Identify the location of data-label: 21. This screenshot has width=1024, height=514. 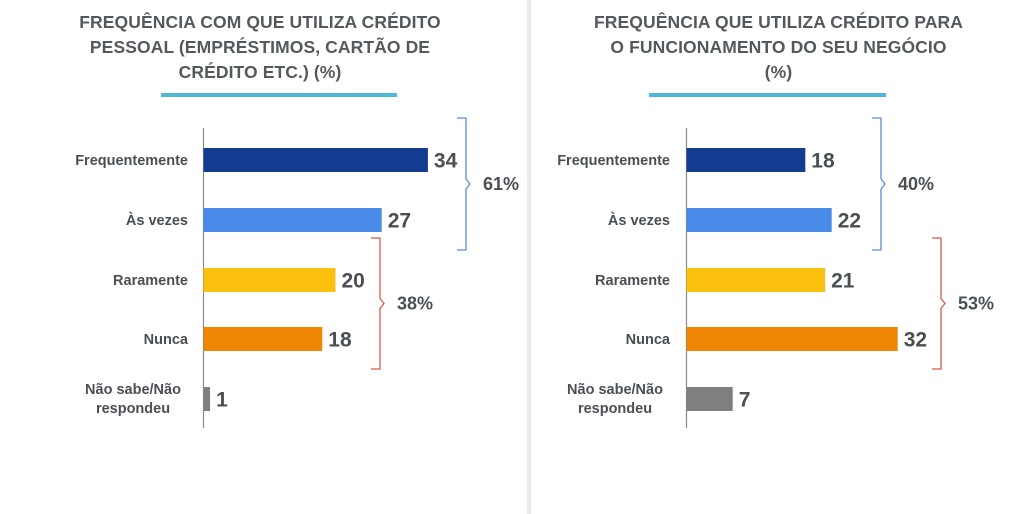
(843, 281).